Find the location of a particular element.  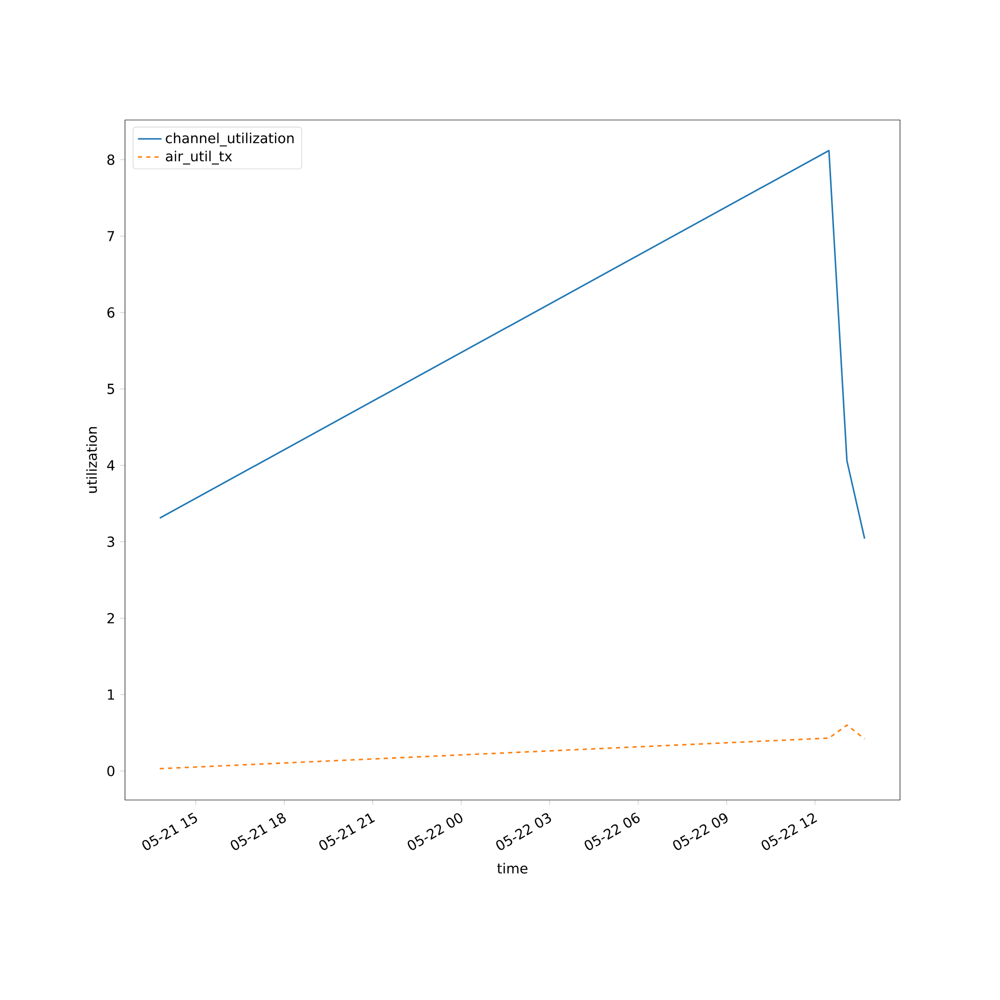

y-tick-label: 4 is located at coordinates (110, 465).